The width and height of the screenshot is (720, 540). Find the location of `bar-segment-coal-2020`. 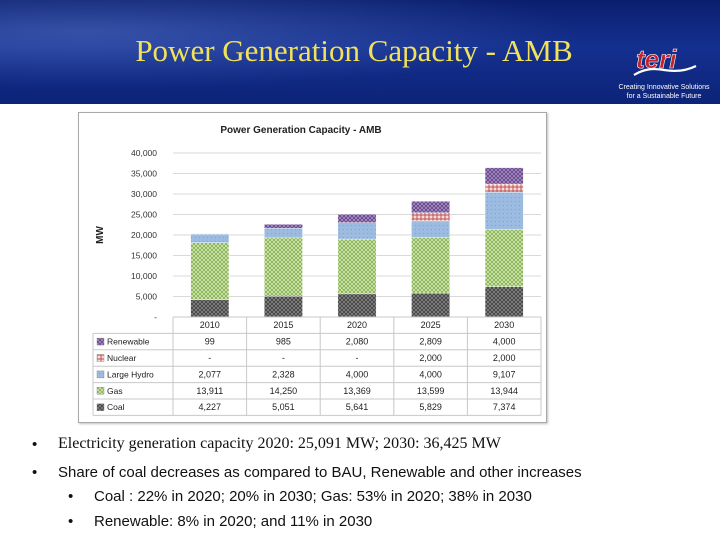

bar-segment-coal-2020 is located at coordinates (357, 305).